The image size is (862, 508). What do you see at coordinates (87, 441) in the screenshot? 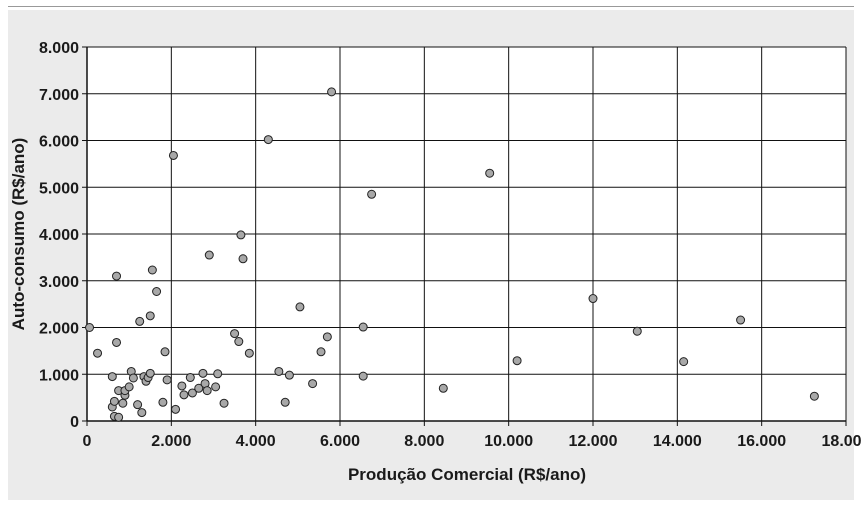
I see `x-tick-label: 0` at bounding box center [87, 441].